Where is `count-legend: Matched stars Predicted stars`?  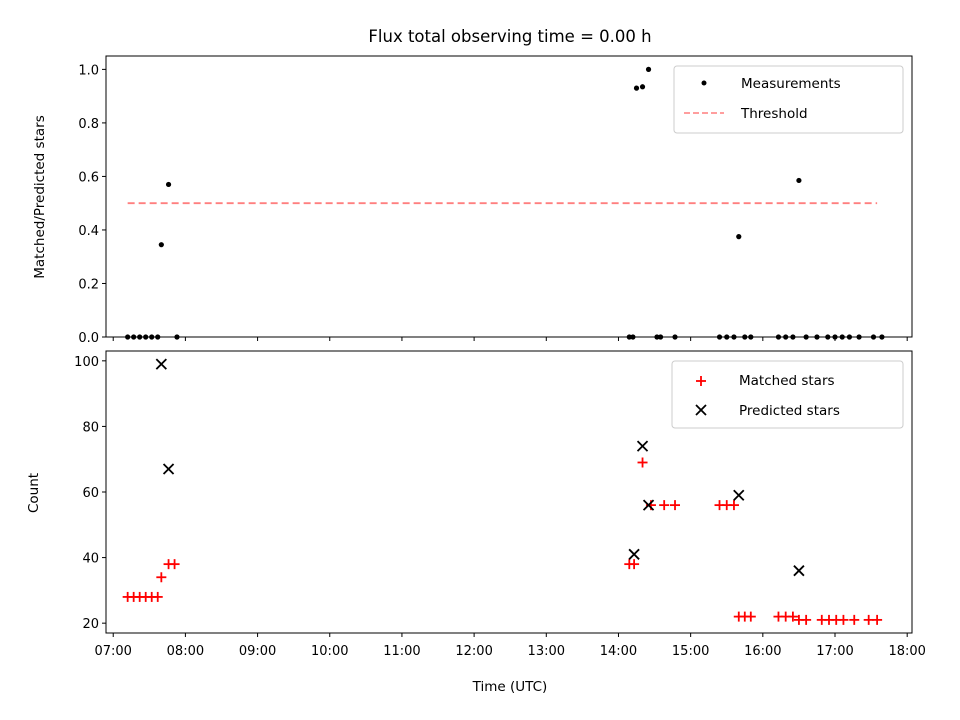
count-legend: Matched stars Predicted stars is located at coordinates (787, 394).